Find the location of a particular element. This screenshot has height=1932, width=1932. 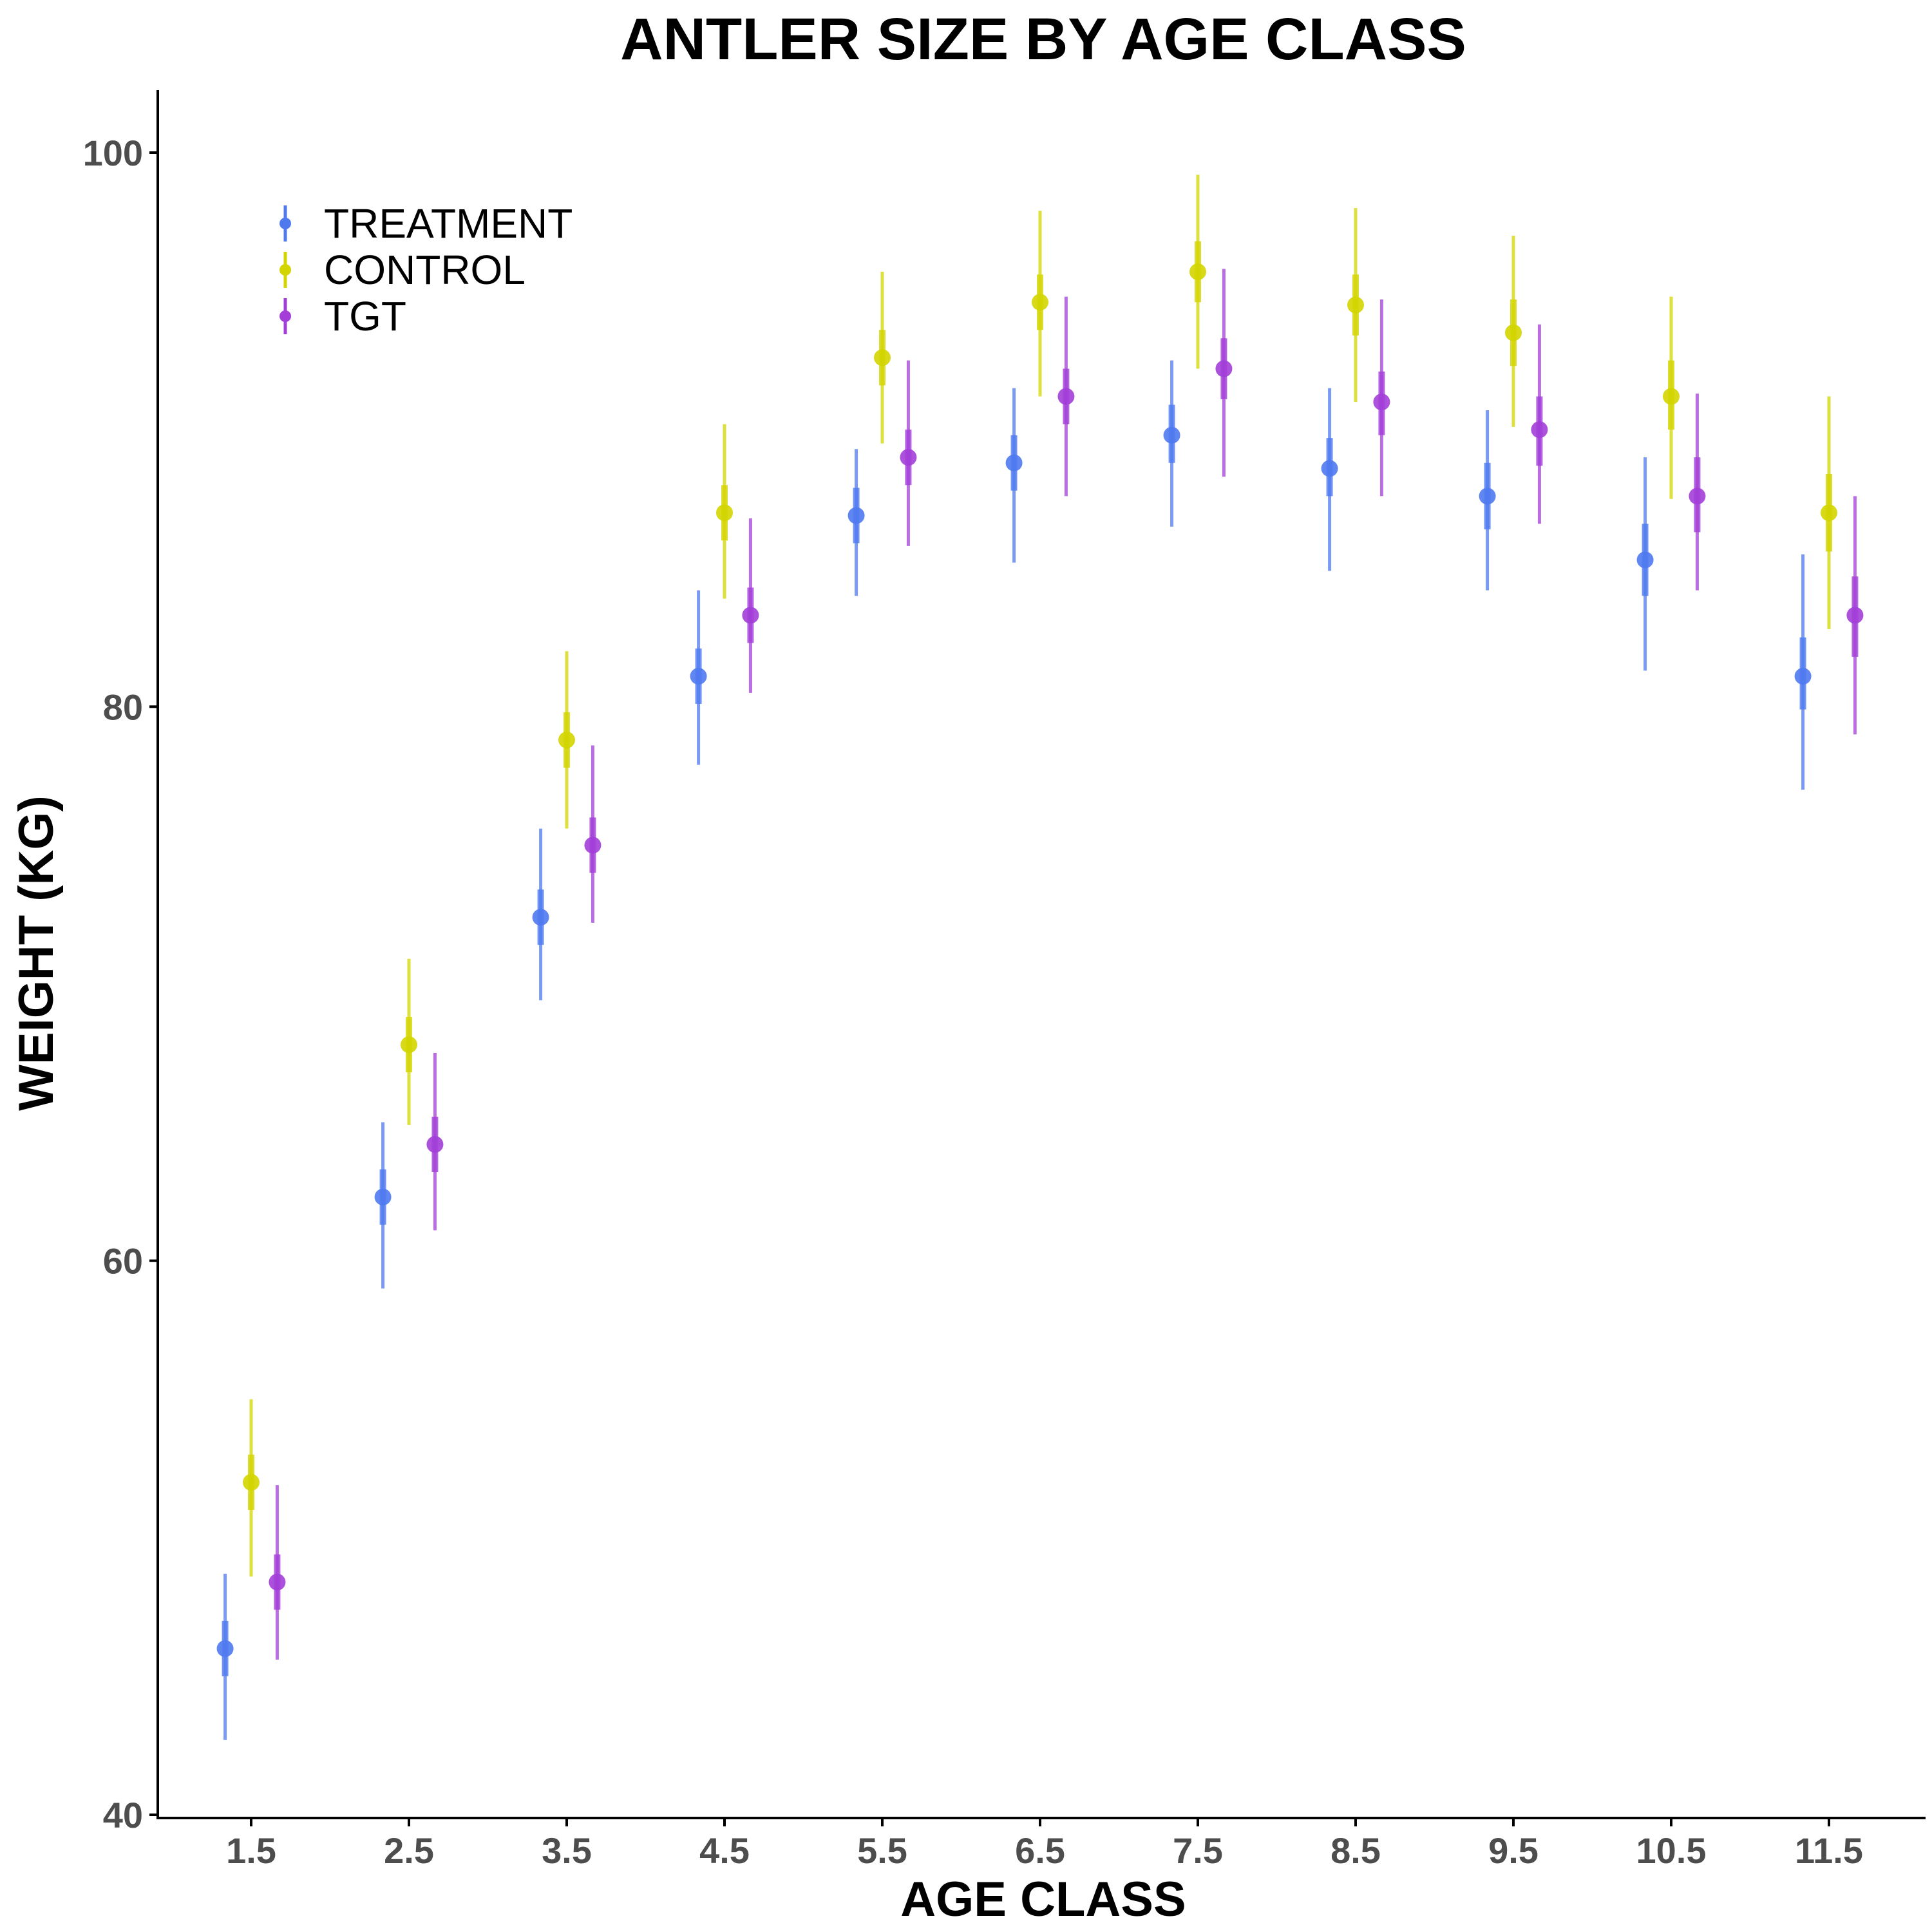

x-tick-label: 1.5 is located at coordinates (251, 1851).